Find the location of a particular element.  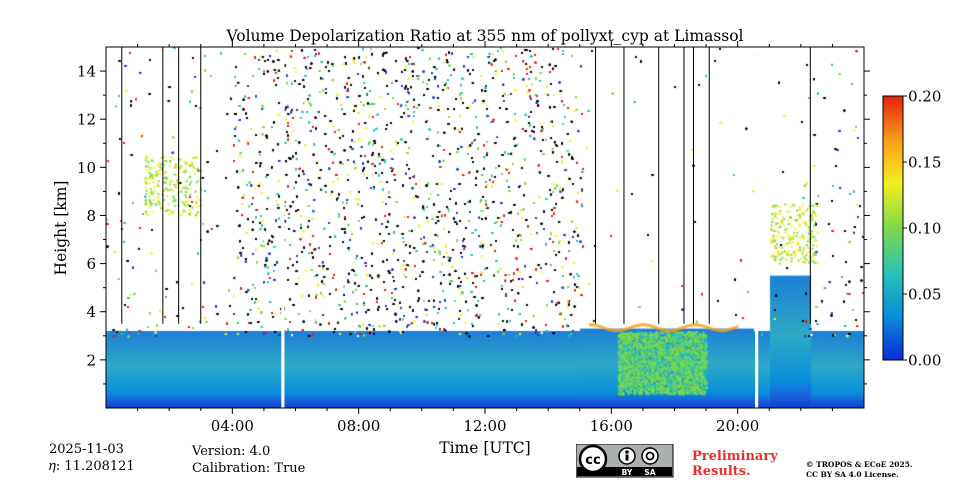

footer-version: Version: 4.0 is located at coordinates (231, 451).